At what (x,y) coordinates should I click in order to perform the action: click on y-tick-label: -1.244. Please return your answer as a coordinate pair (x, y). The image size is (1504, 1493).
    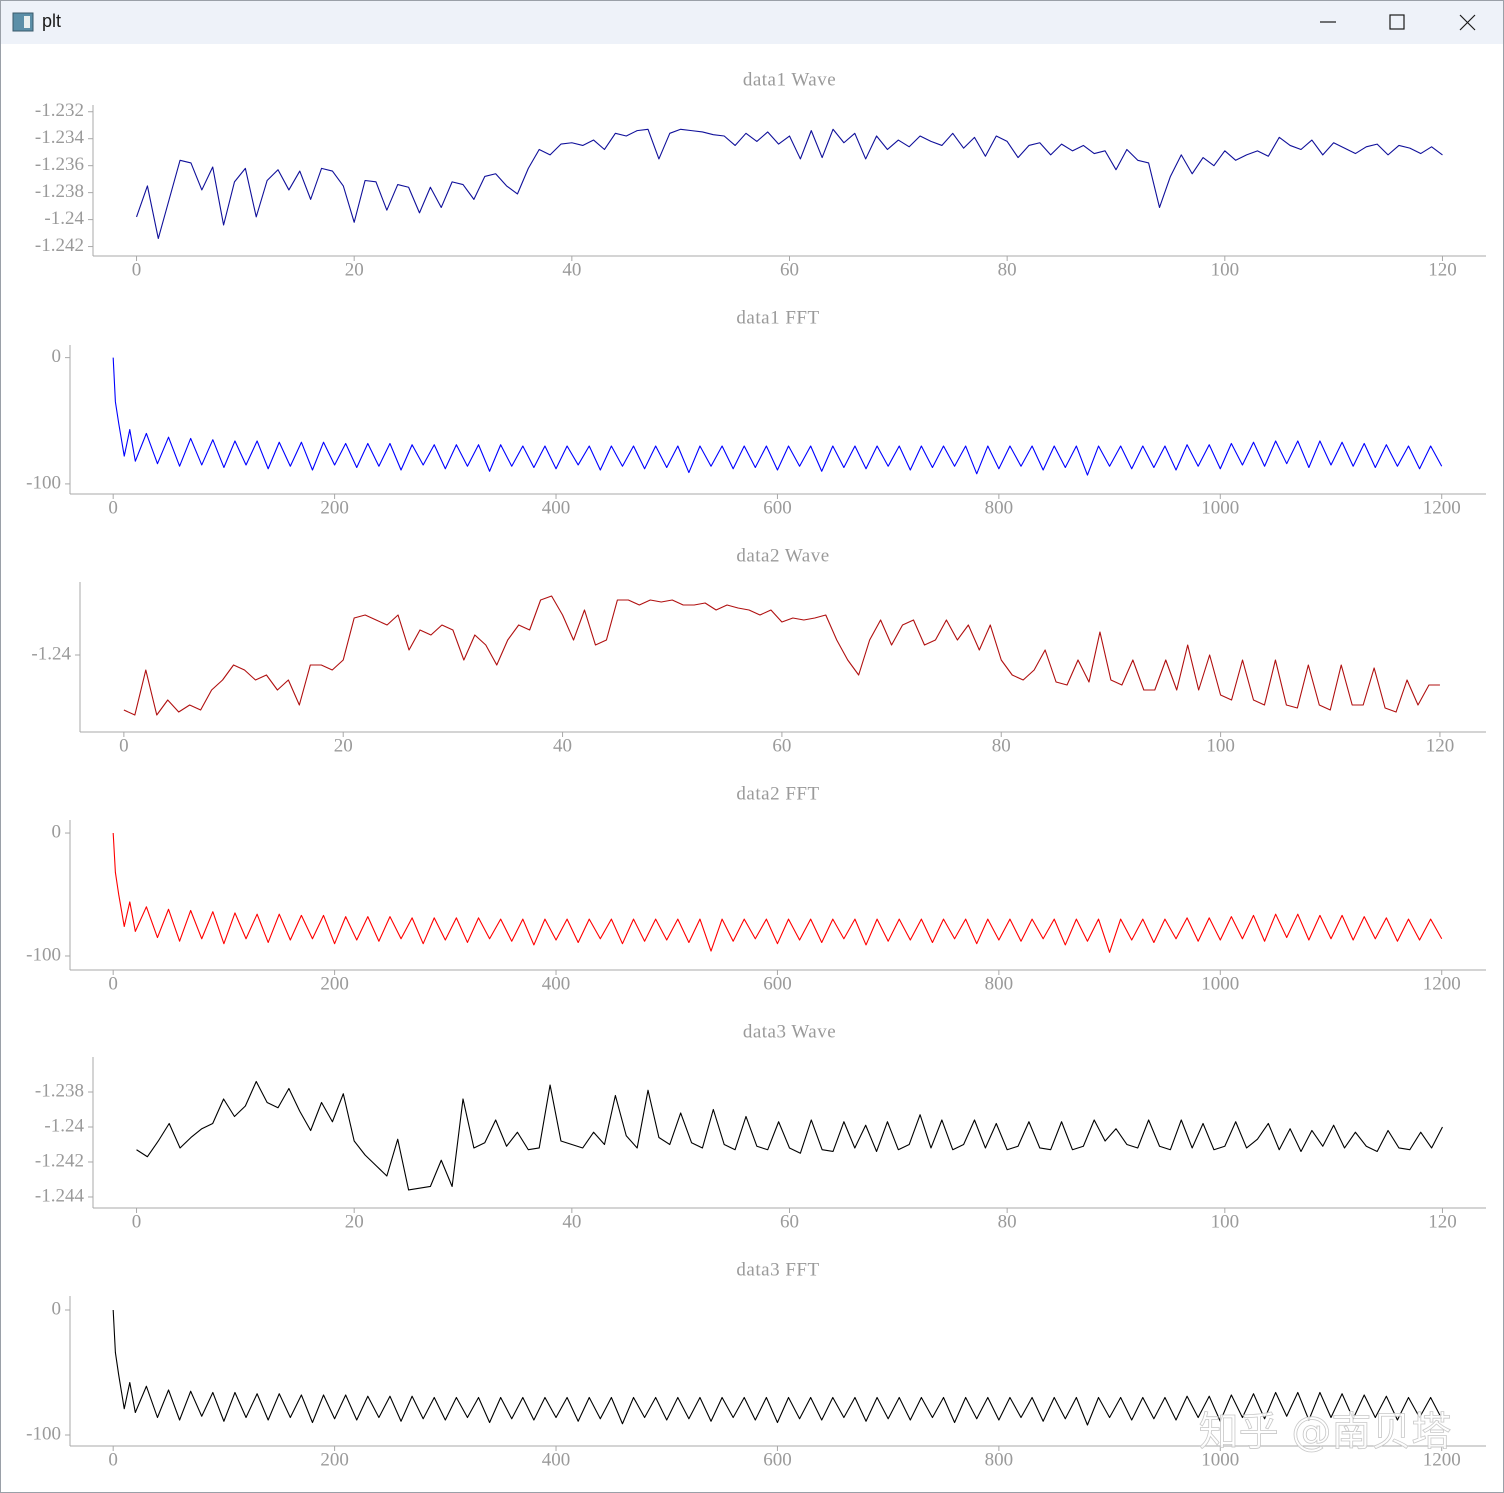
    Looking at the image, I should click on (60, 1195).